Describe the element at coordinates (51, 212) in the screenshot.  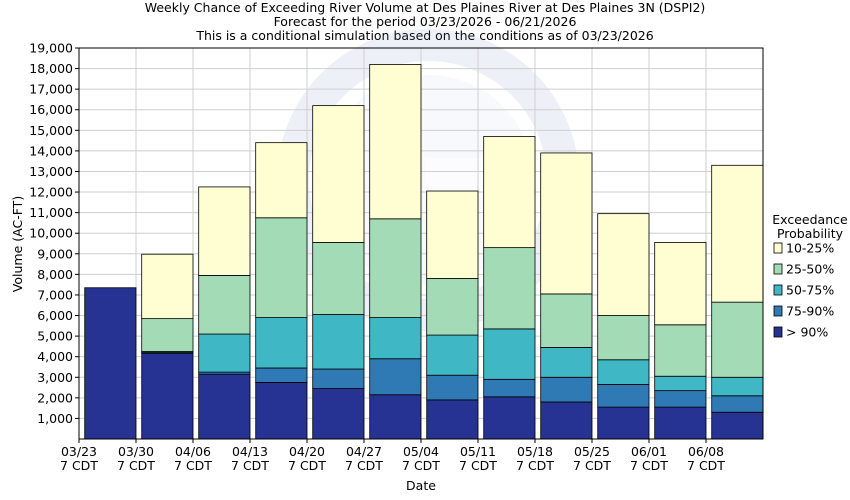
I see `y-tick-label: 11,000` at that location.